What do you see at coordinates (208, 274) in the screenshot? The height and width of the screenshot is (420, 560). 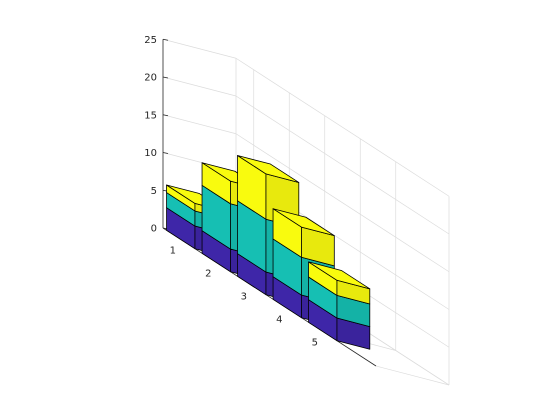 I see `x-tick-label: 2` at bounding box center [208, 274].